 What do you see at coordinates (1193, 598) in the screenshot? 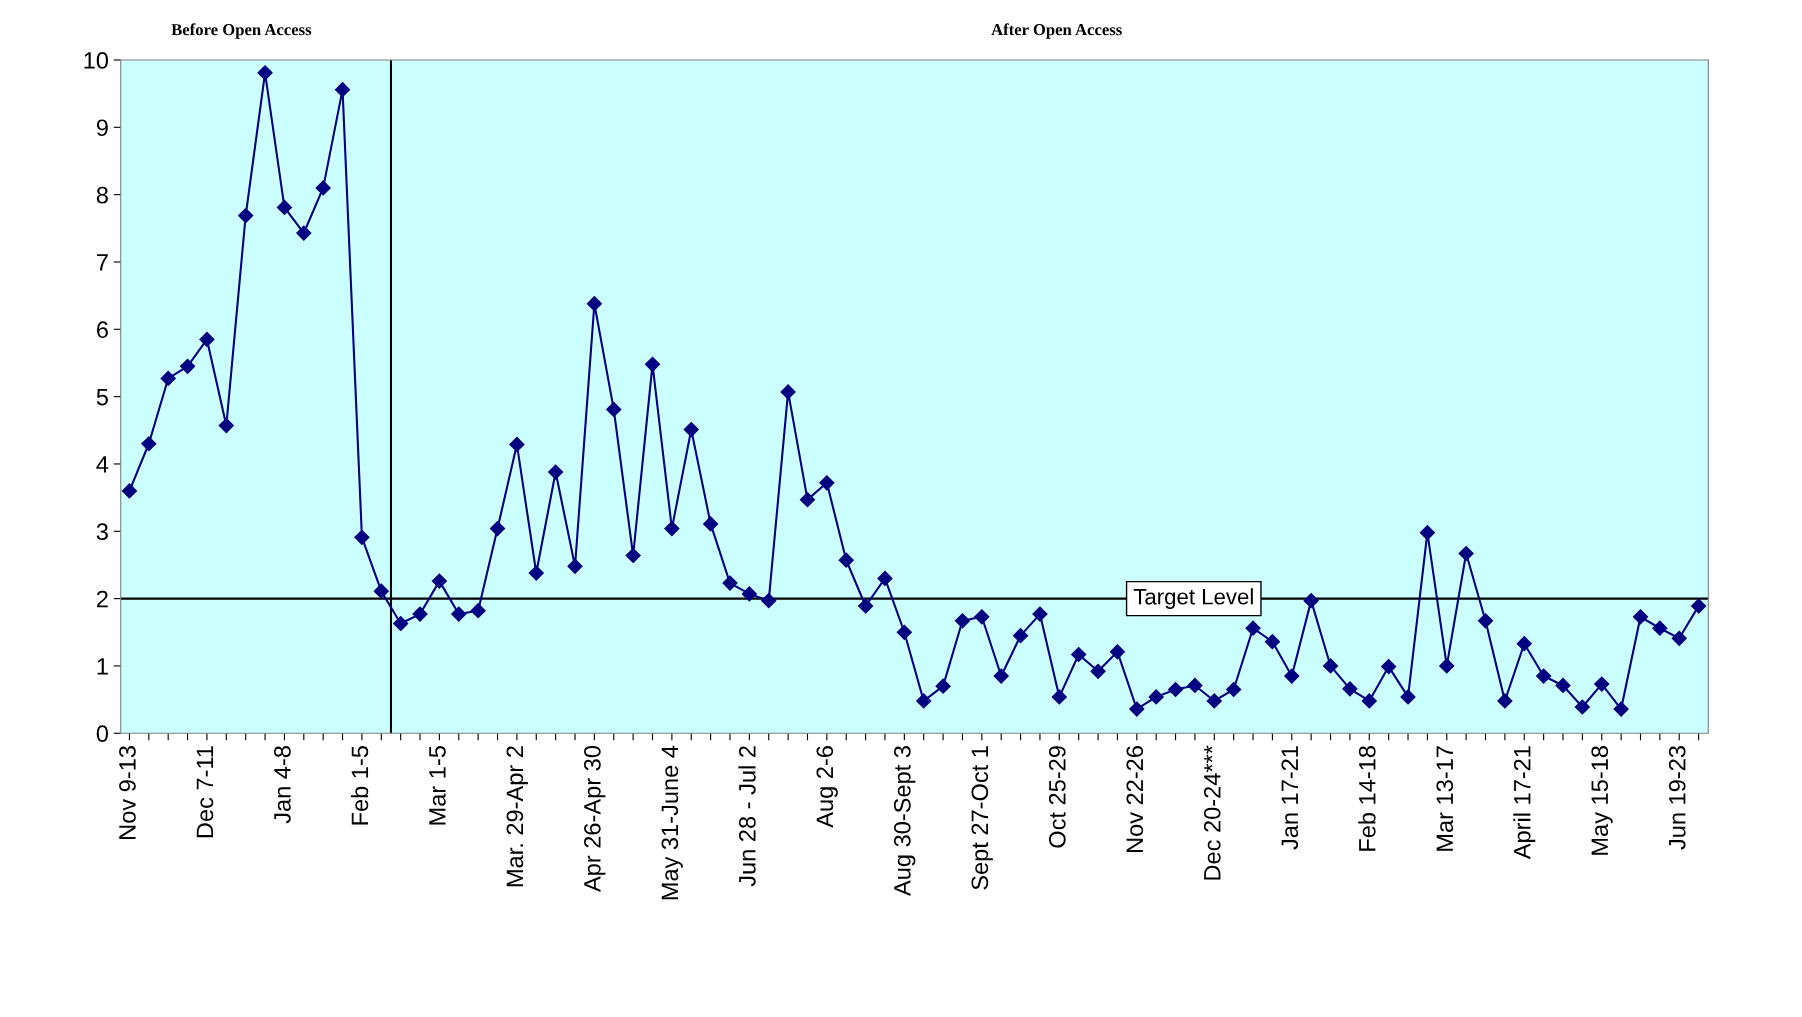
I see `ref-line-label: Target Level` at bounding box center [1193, 598].